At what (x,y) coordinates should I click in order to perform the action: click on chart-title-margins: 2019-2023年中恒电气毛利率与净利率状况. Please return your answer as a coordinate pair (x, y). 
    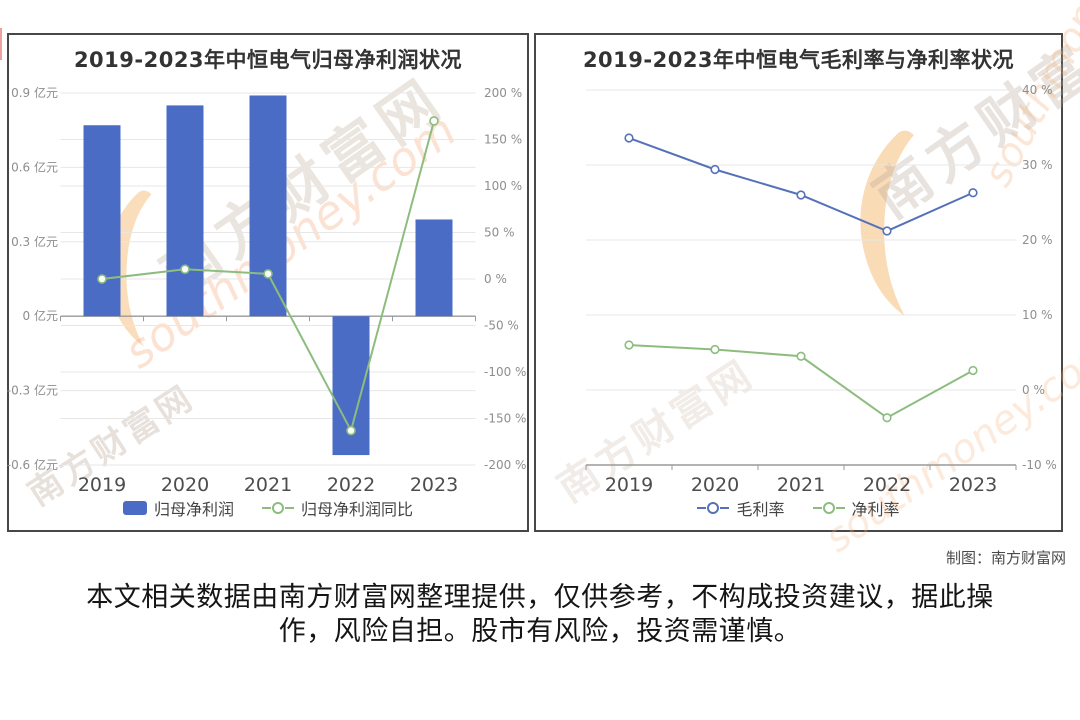
    Looking at the image, I should click on (798, 60).